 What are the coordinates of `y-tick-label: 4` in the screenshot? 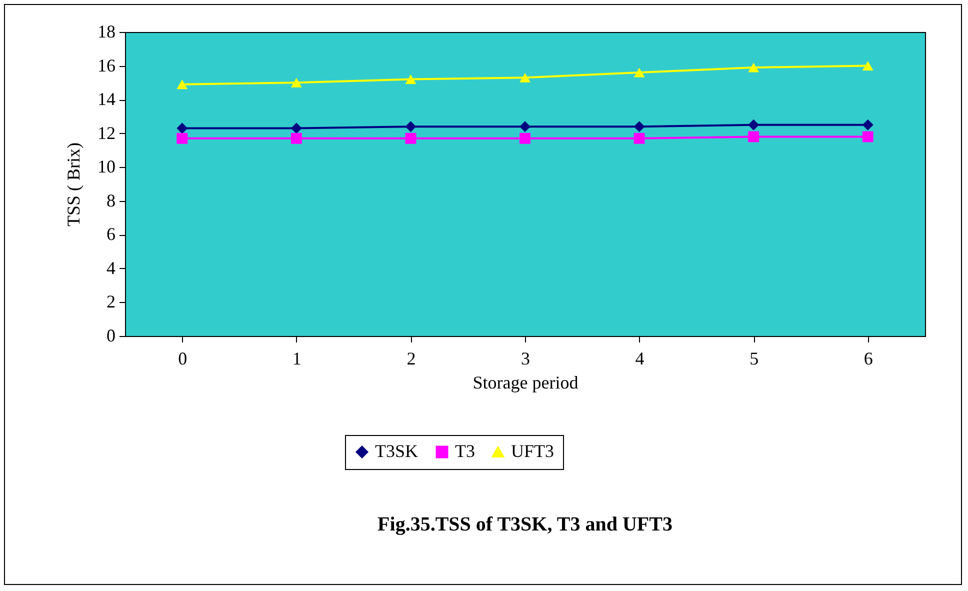 It's located at (111, 268).